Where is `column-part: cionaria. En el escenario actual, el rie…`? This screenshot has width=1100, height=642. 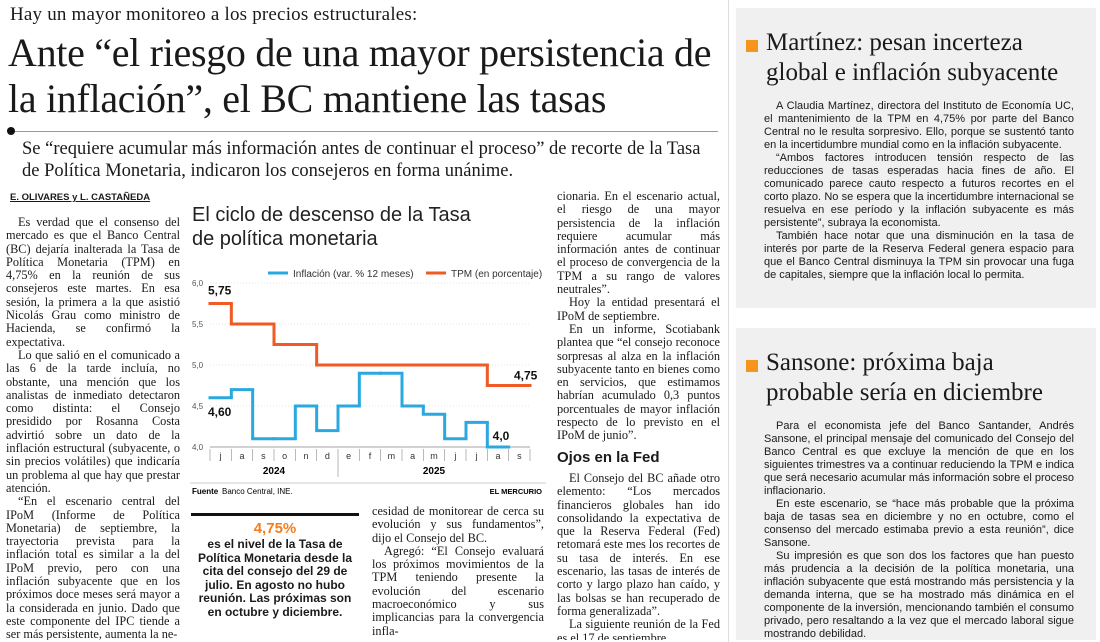
column-part: cionaria. En el escenario actual, el rie… is located at coordinates (638, 316).